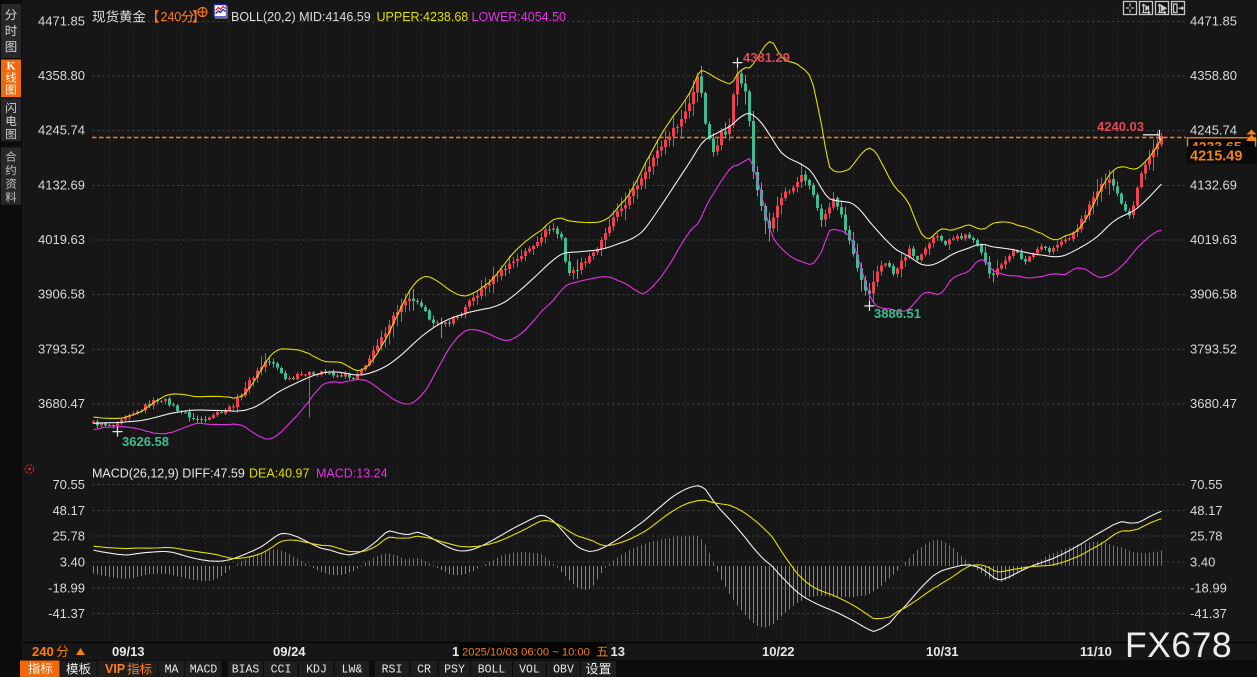  Describe the element at coordinates (563, 670) in the screenshot. I see `svg-text: OBV` at that location.